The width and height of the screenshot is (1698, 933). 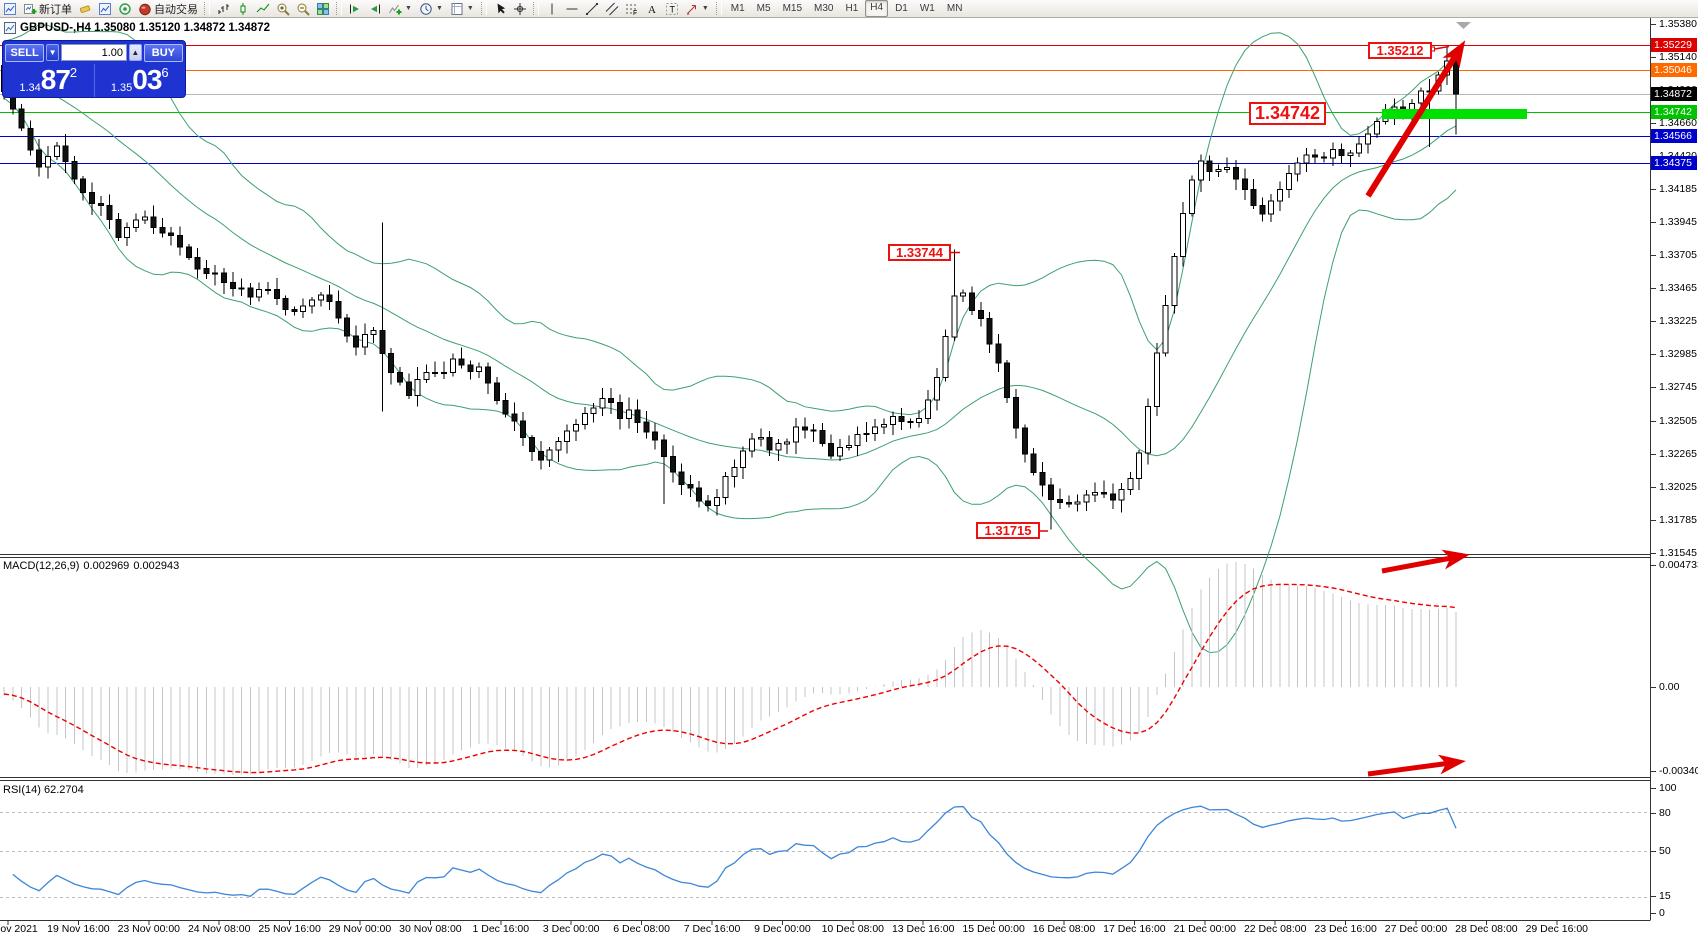 I want to click on autotrading-button: 自动交易, so click(x=168, y=9).